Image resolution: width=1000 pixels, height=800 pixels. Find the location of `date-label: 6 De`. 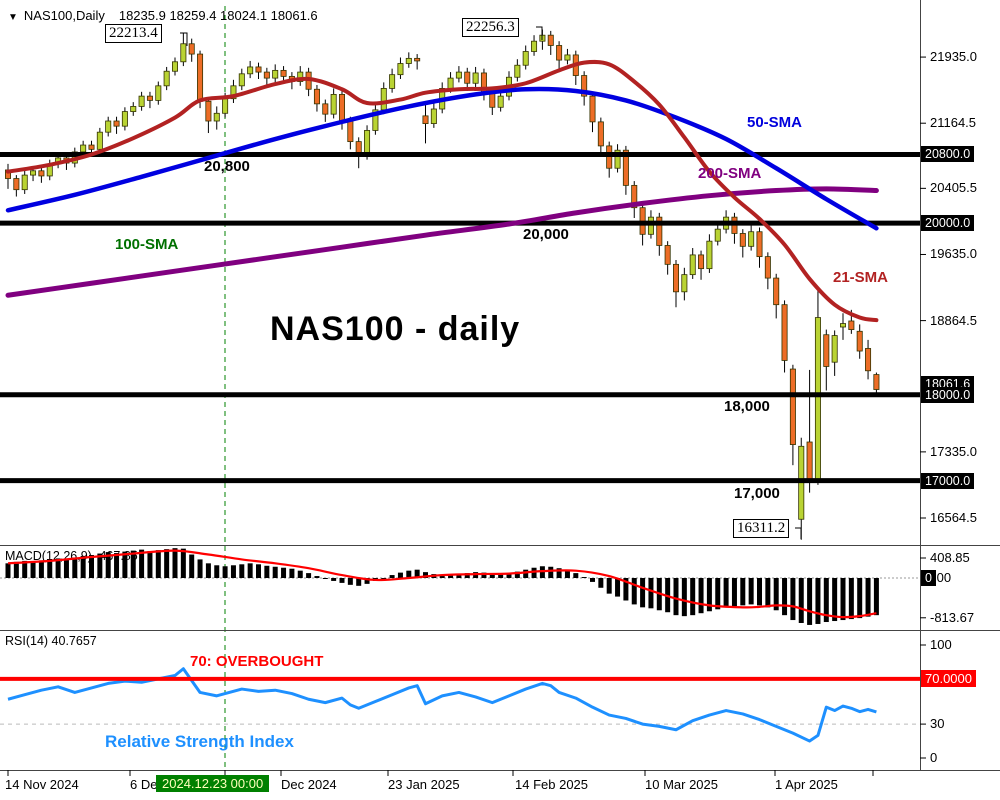

date-label: 6 De is located at coordinates (144, 784).